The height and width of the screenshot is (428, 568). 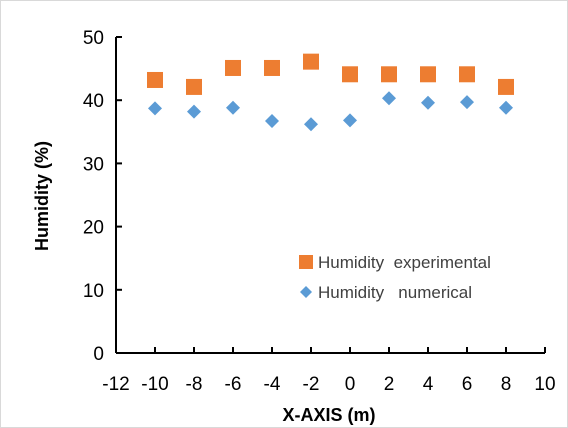 What do you see at coordinates (544, 384) in the screenshot?
I see `x-tick-label: 10` at bounding box center [544, 384].